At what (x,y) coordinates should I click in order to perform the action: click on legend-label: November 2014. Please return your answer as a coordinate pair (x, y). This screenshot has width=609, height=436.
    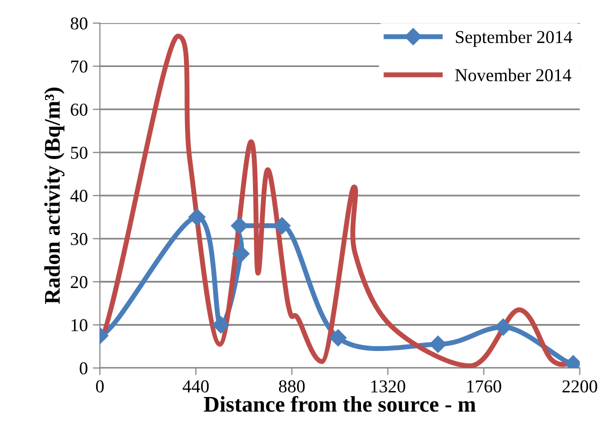
    Looking at the image, I should click on (513, 75).